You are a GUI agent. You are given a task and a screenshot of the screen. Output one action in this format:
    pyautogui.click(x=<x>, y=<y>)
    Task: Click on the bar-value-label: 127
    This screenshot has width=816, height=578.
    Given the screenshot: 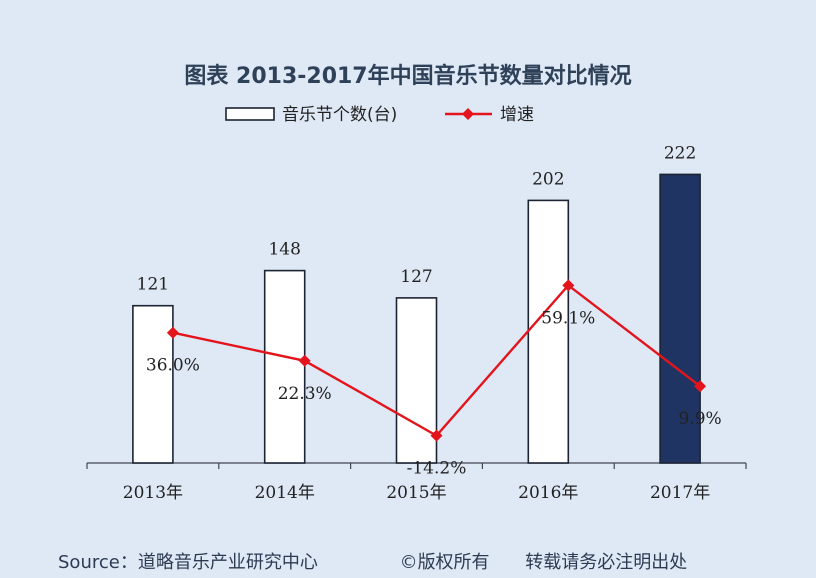 What is the action you would take?
    pyautogui.click(x=416, y=277)
    